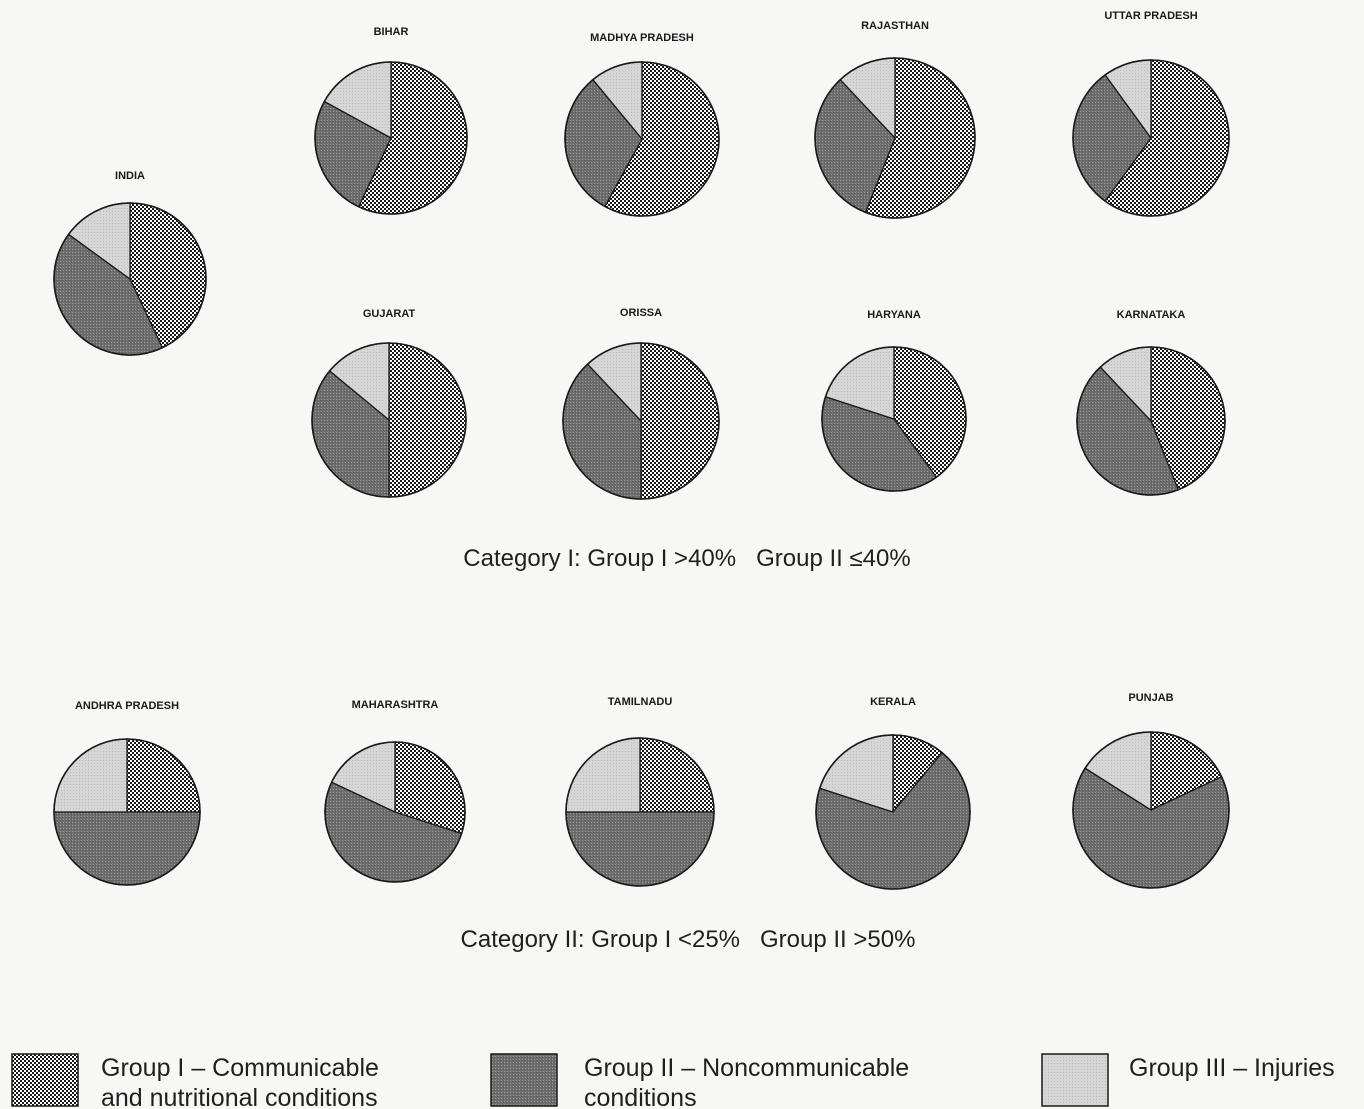  I want to click on pie-kerala: KERALA, so click(893, 793).